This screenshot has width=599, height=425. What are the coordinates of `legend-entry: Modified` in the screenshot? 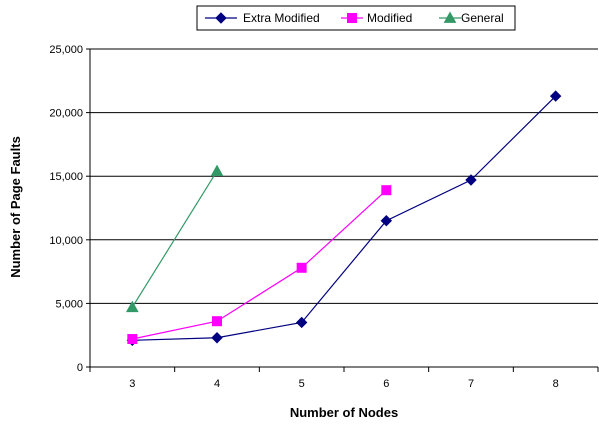 It's located at (376, 18).